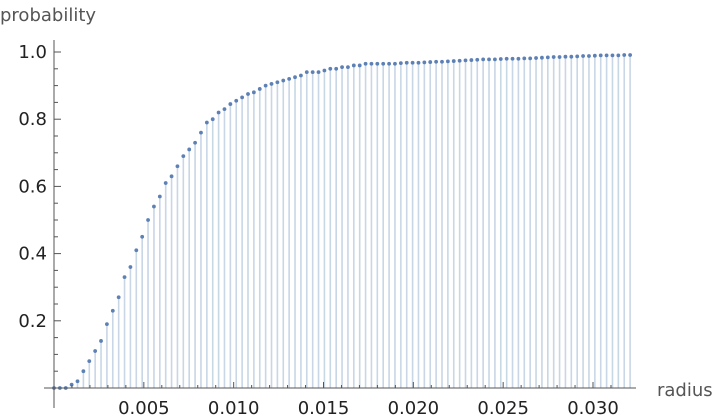 Image resolution: width=720 pixels, height=420 pixels. Describe the element at coordinates (32, 321) in the screenshot. I see `y-tick-label: 0.2` at that location.